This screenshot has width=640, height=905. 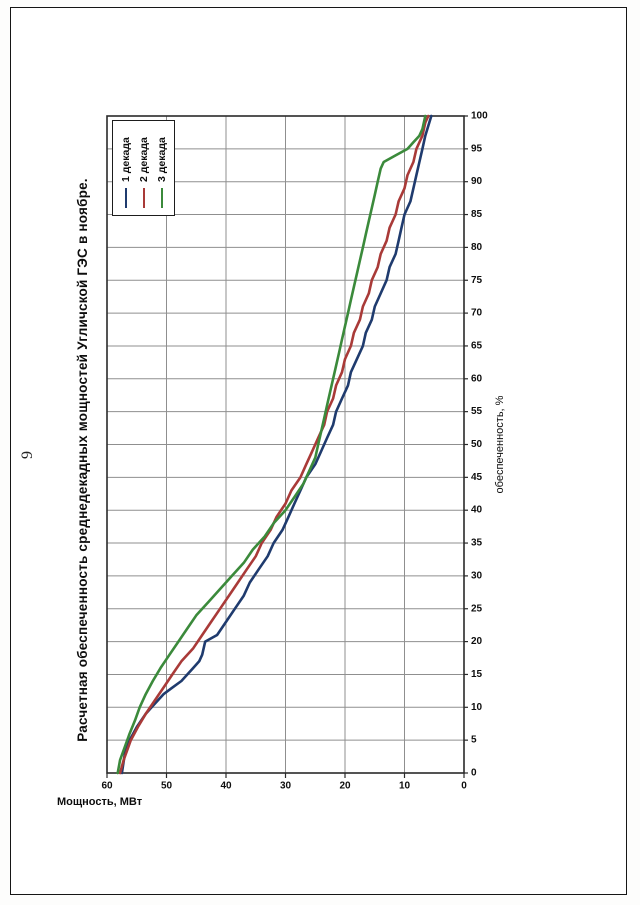 I want to click on x-tick-label: 55, so click(x=477, y=411).